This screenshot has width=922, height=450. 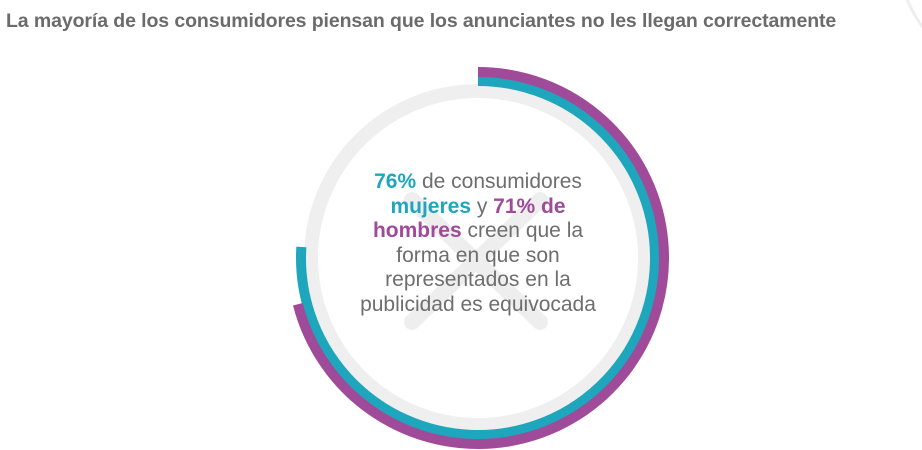 What do you see at coordinates (476, 261) in the screenshot?
I see `x-watermark-icon` at bounding box center [476, 261].